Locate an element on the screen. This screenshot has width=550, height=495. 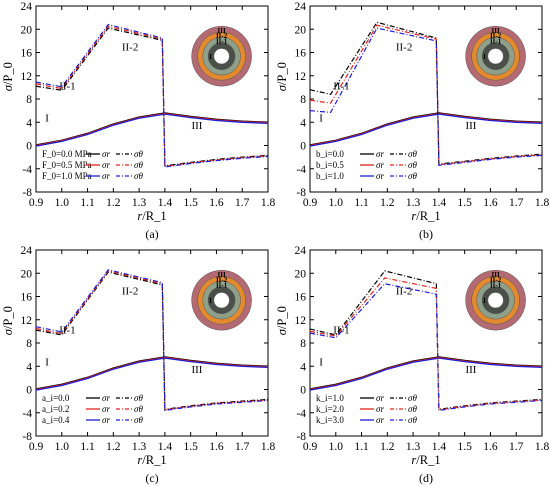
x-tick-label: 1.7 is located at coordinates (242, 447).